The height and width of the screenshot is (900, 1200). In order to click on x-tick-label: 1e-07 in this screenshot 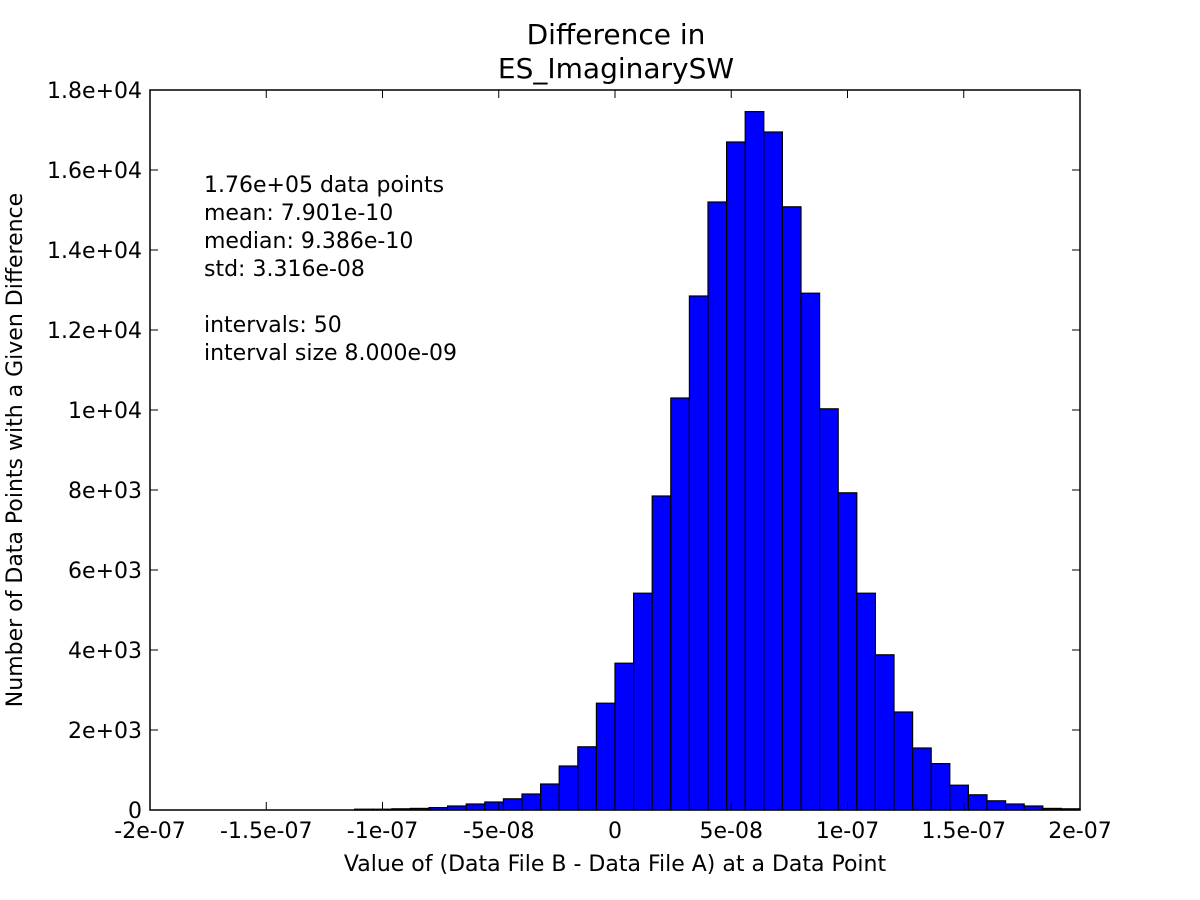, I will do `click(847, 831)`.